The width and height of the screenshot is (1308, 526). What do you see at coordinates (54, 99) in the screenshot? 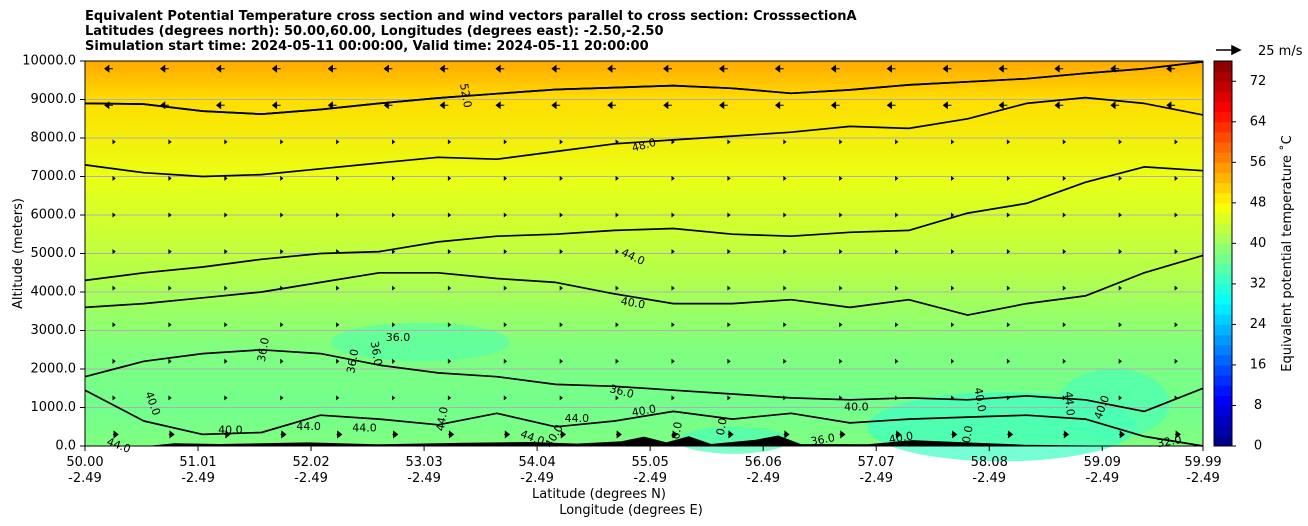
I see `y-tick-label-9: 9000.0` at bounding box center [54, 99].